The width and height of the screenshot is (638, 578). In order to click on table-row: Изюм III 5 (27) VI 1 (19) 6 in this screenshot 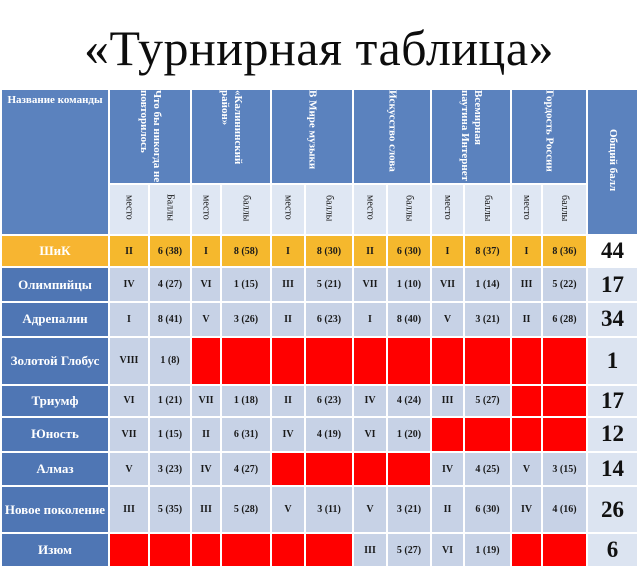, I will do `click(319, 550)`.